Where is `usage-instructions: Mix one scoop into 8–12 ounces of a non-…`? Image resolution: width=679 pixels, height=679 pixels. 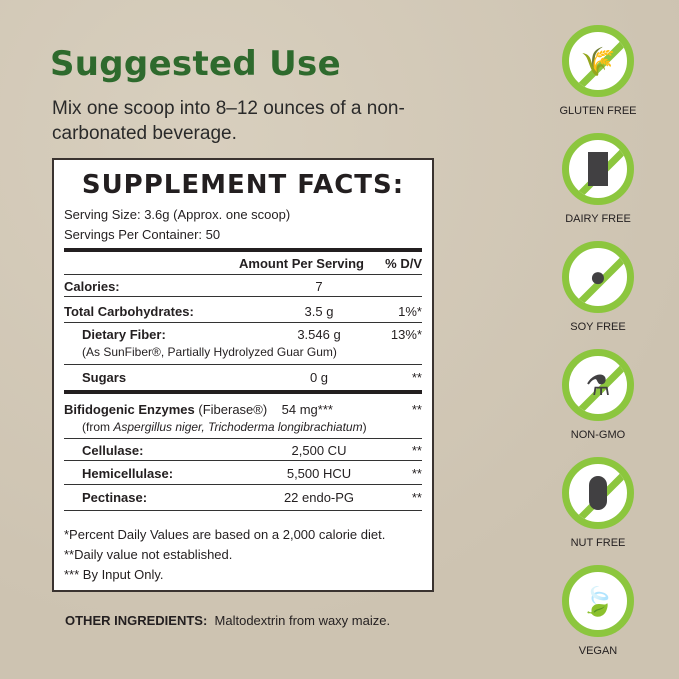 usage-instructions: Mix one scoop into 8–12 ounces of a non-… is located at coordinates (228, 121).